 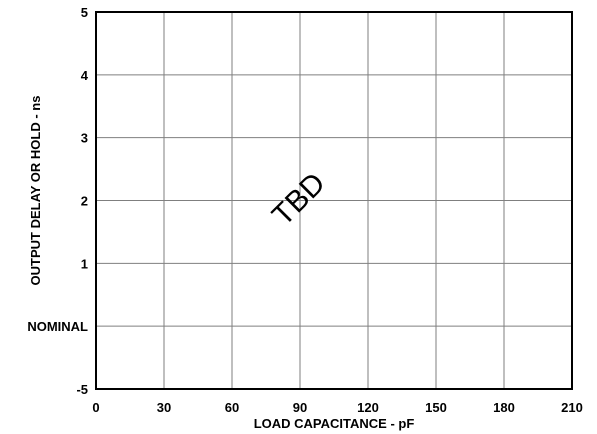 What do you see at coordinates (85, 75) in the screenshot?
I see `y-tick-label: 4` at bounding box center [85, 75].